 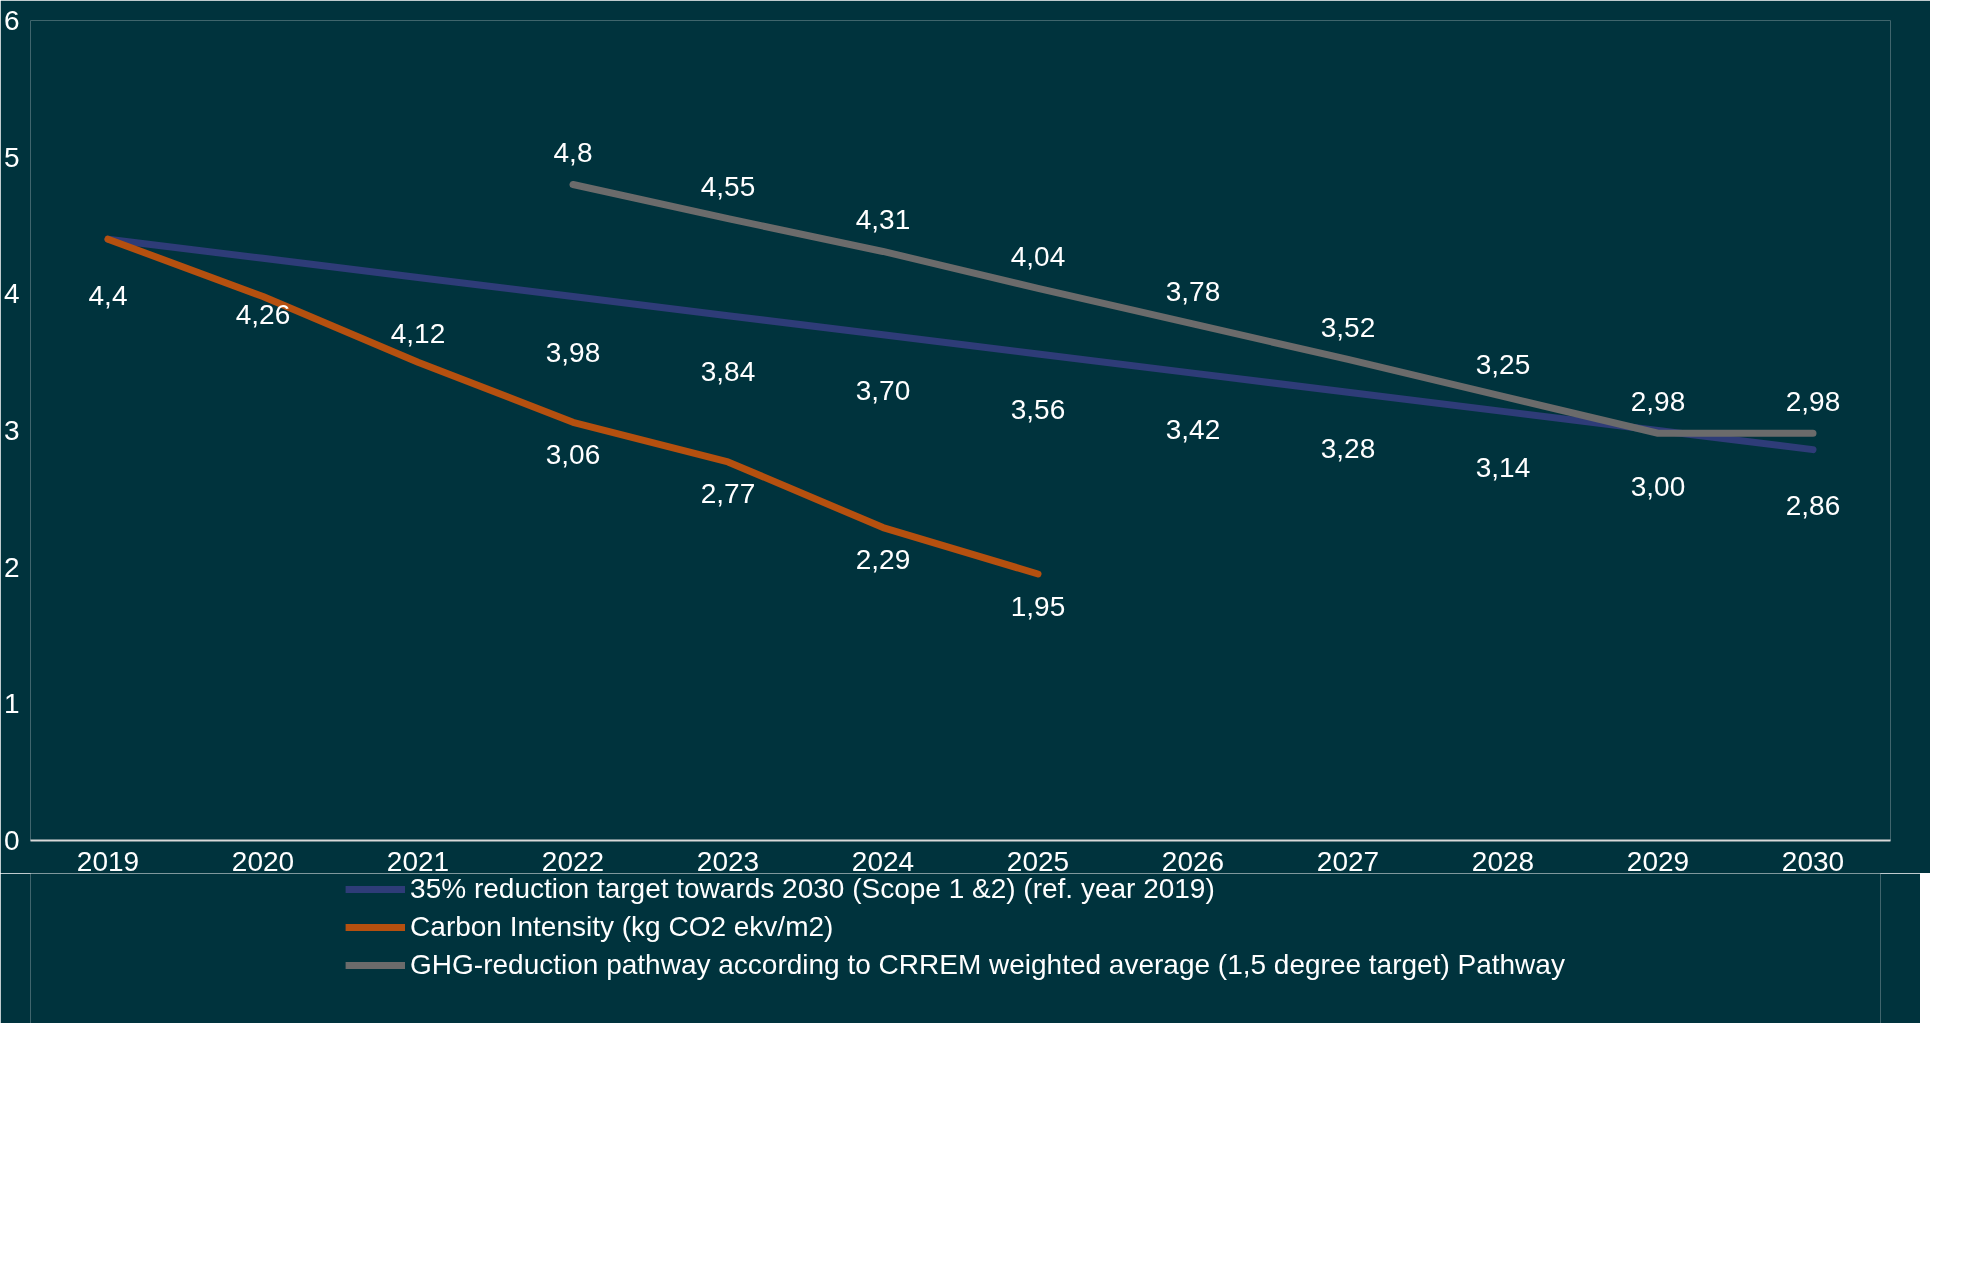 What do you see at coordinates (263, 314) in the screenshot?
I see `data-label: 4,26` at bounding box center [263, 314].